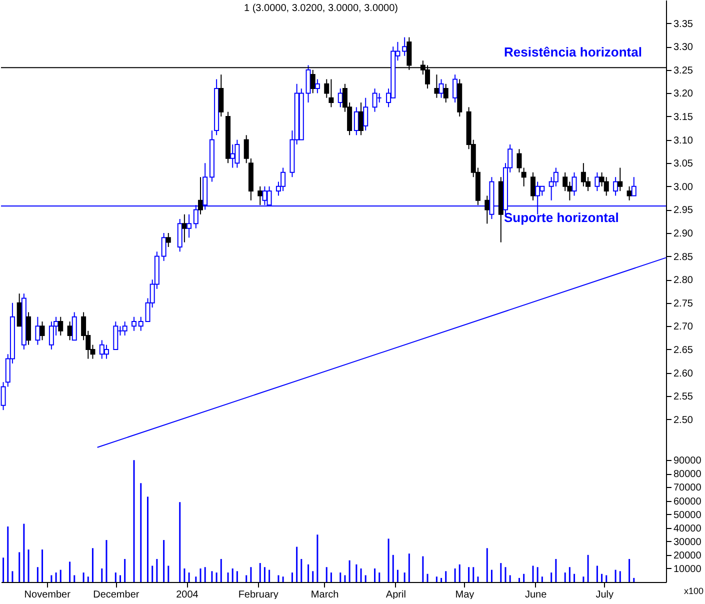  What do you see at coordinates (684, 94) in the screenshot?
I see `y-tick-label: 3.20` at bounding box center [684, 94].